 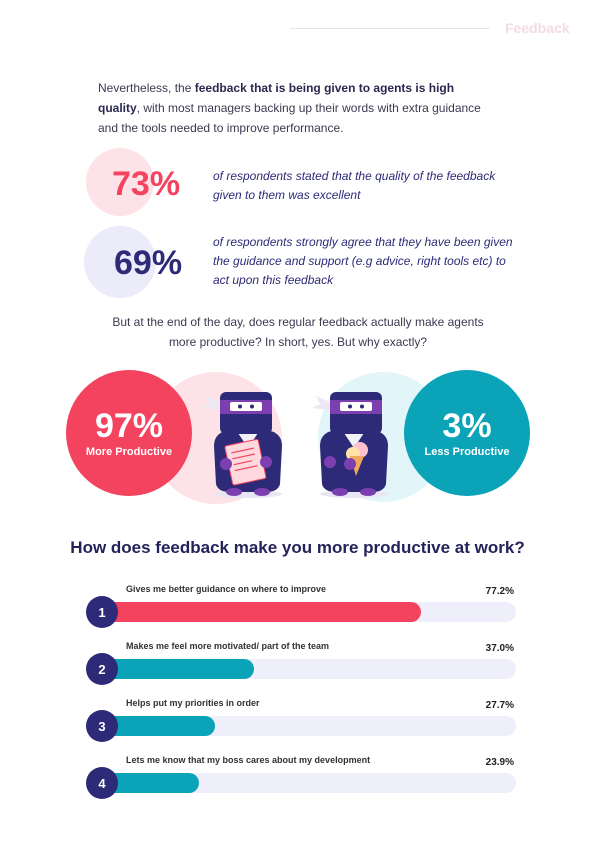 I want to click on less-productive-circle: 3% Less Productive, so click(x=467, y=433).